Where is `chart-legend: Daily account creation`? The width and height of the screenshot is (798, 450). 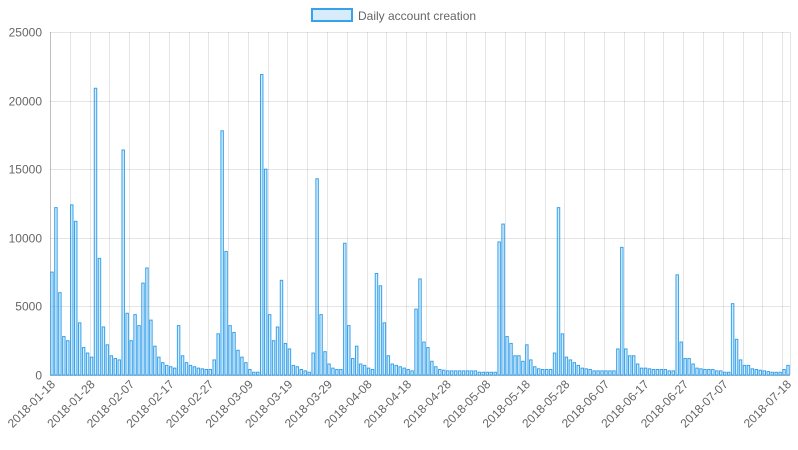
chart-legend: Daily account creation is located at coordinates (393, 15).